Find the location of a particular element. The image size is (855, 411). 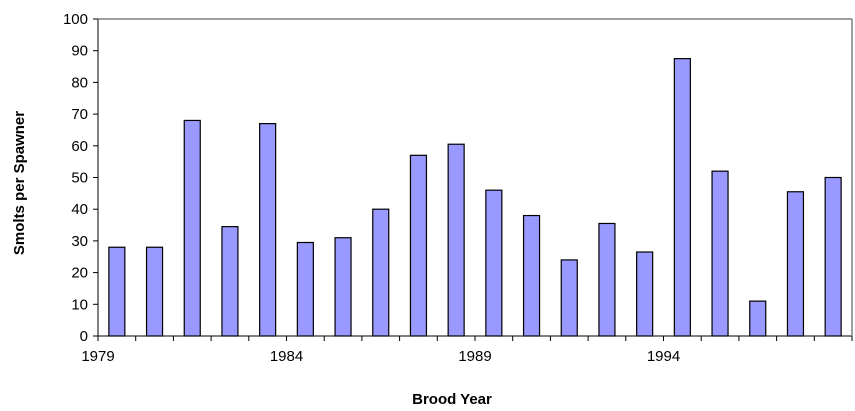

bar-1996 is located at coordinates (758, 318).